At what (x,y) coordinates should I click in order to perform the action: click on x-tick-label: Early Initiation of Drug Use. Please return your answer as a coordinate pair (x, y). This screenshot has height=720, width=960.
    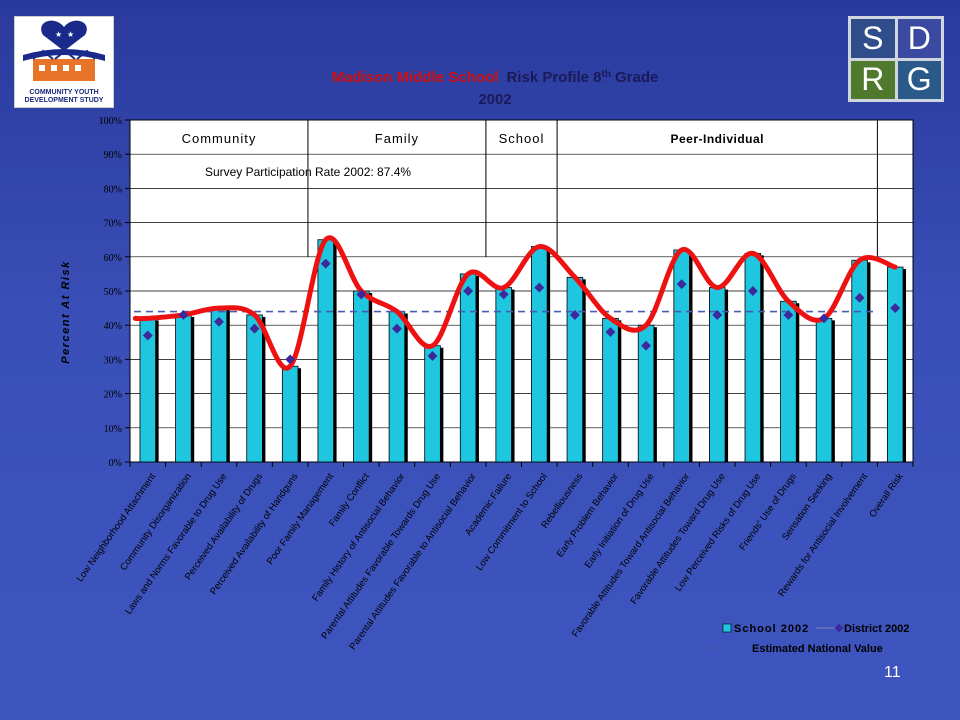
    Looking at the image, I should click on (620, 520).